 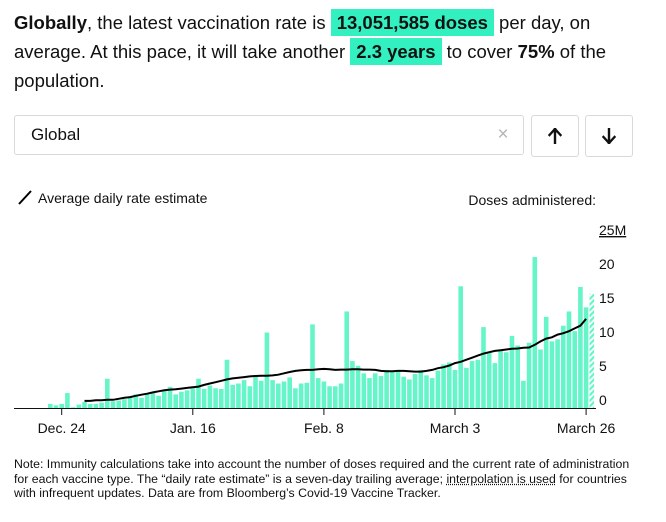 I want to click on headline-text-1: , the latest vaccination rate is, so click(x=209, y=22).